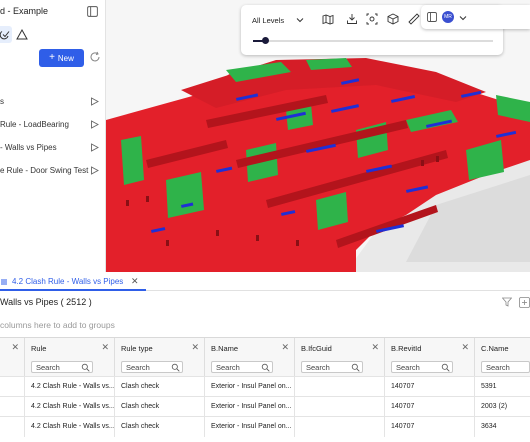 The image size is (530, 442). Describe the element at coordinates (340, 357) in the screenshot. I see `column-header: B.IfcGuid ✕ Search` at that location.